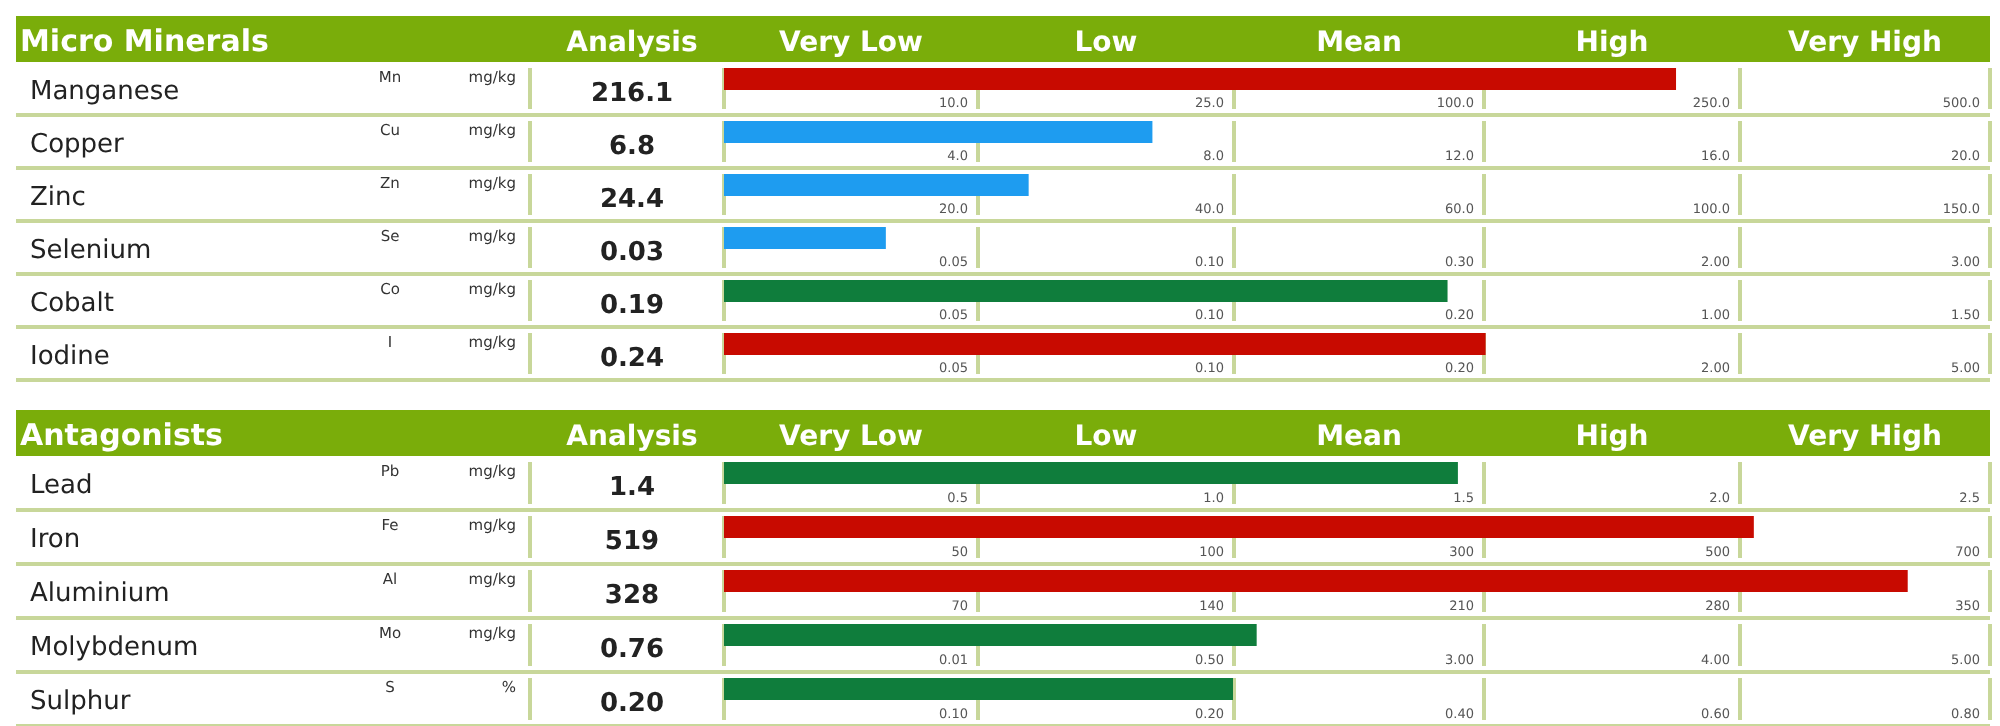 This screenshot has height=726, width=2000. I want to click on y-tick-label: Sulphur, so click(81, 702).